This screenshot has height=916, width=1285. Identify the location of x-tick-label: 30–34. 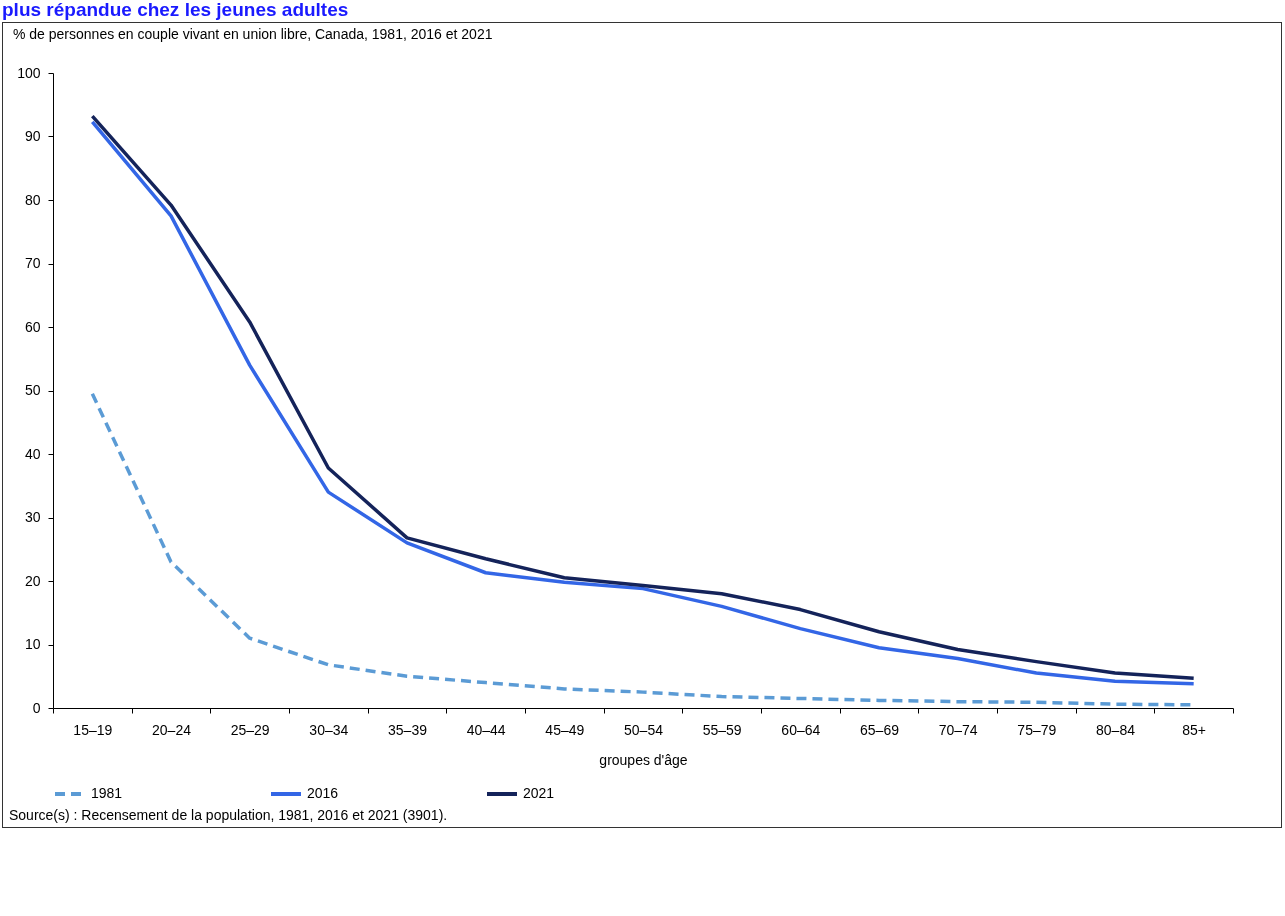
(329, 729).